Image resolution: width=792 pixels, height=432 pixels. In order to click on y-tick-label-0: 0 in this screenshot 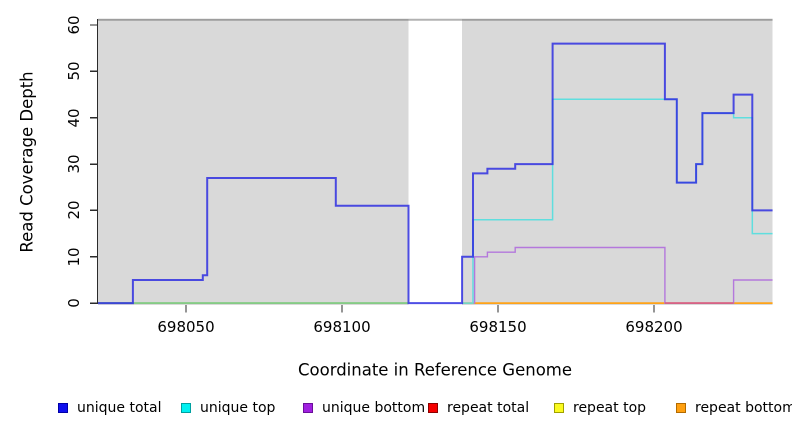, I will do `click(74, 303)`.